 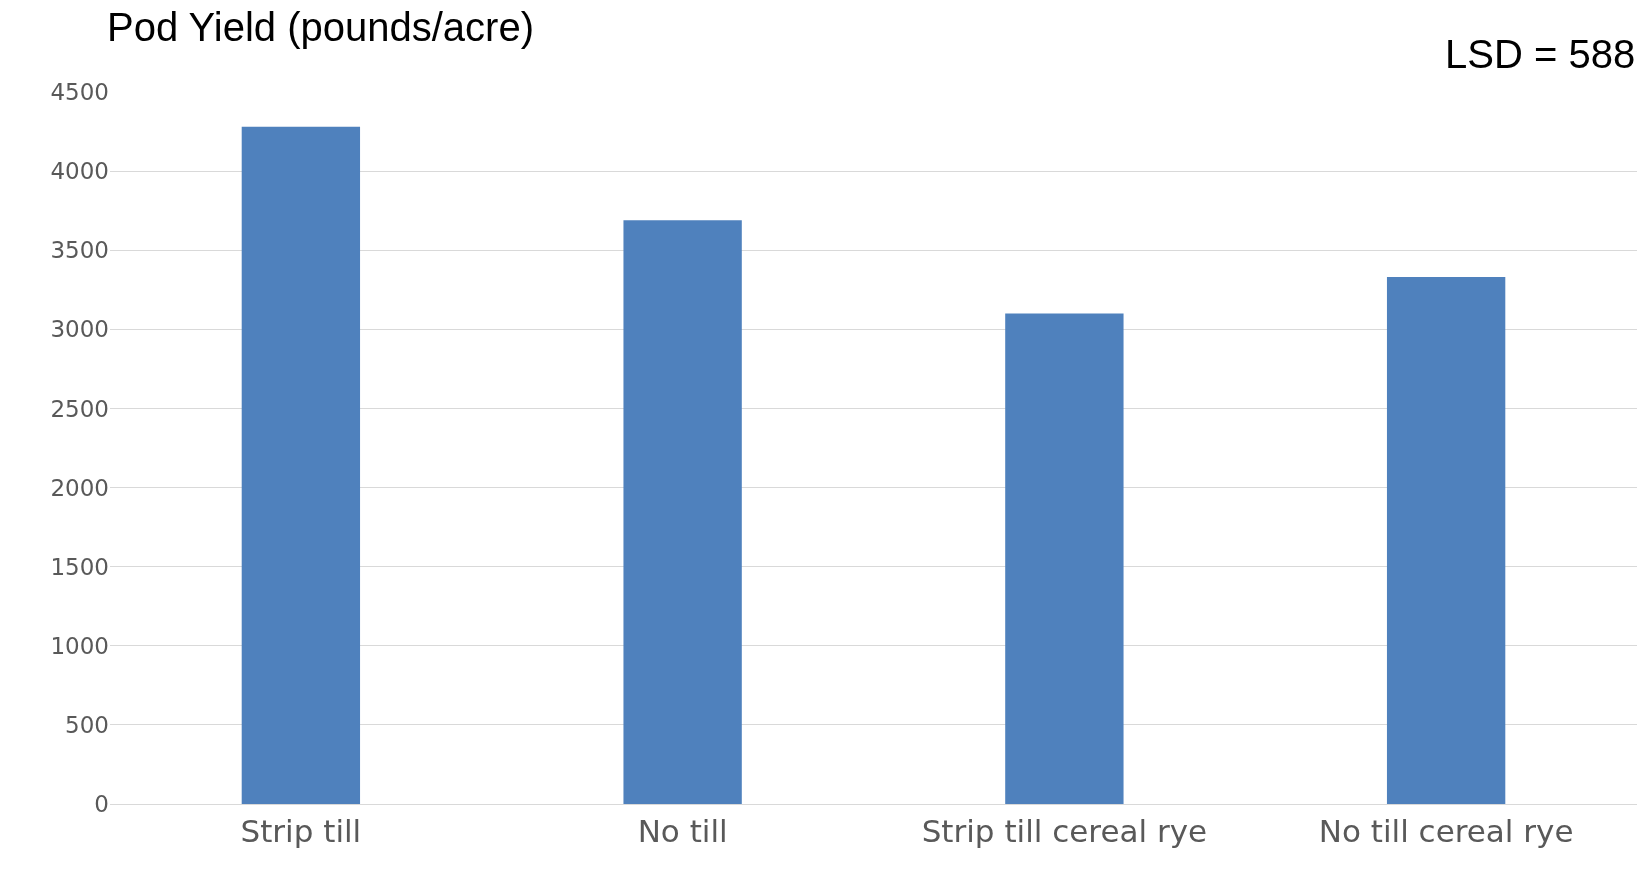 I want to click on y-tick-label: 3000, so click(x=79, y=329).